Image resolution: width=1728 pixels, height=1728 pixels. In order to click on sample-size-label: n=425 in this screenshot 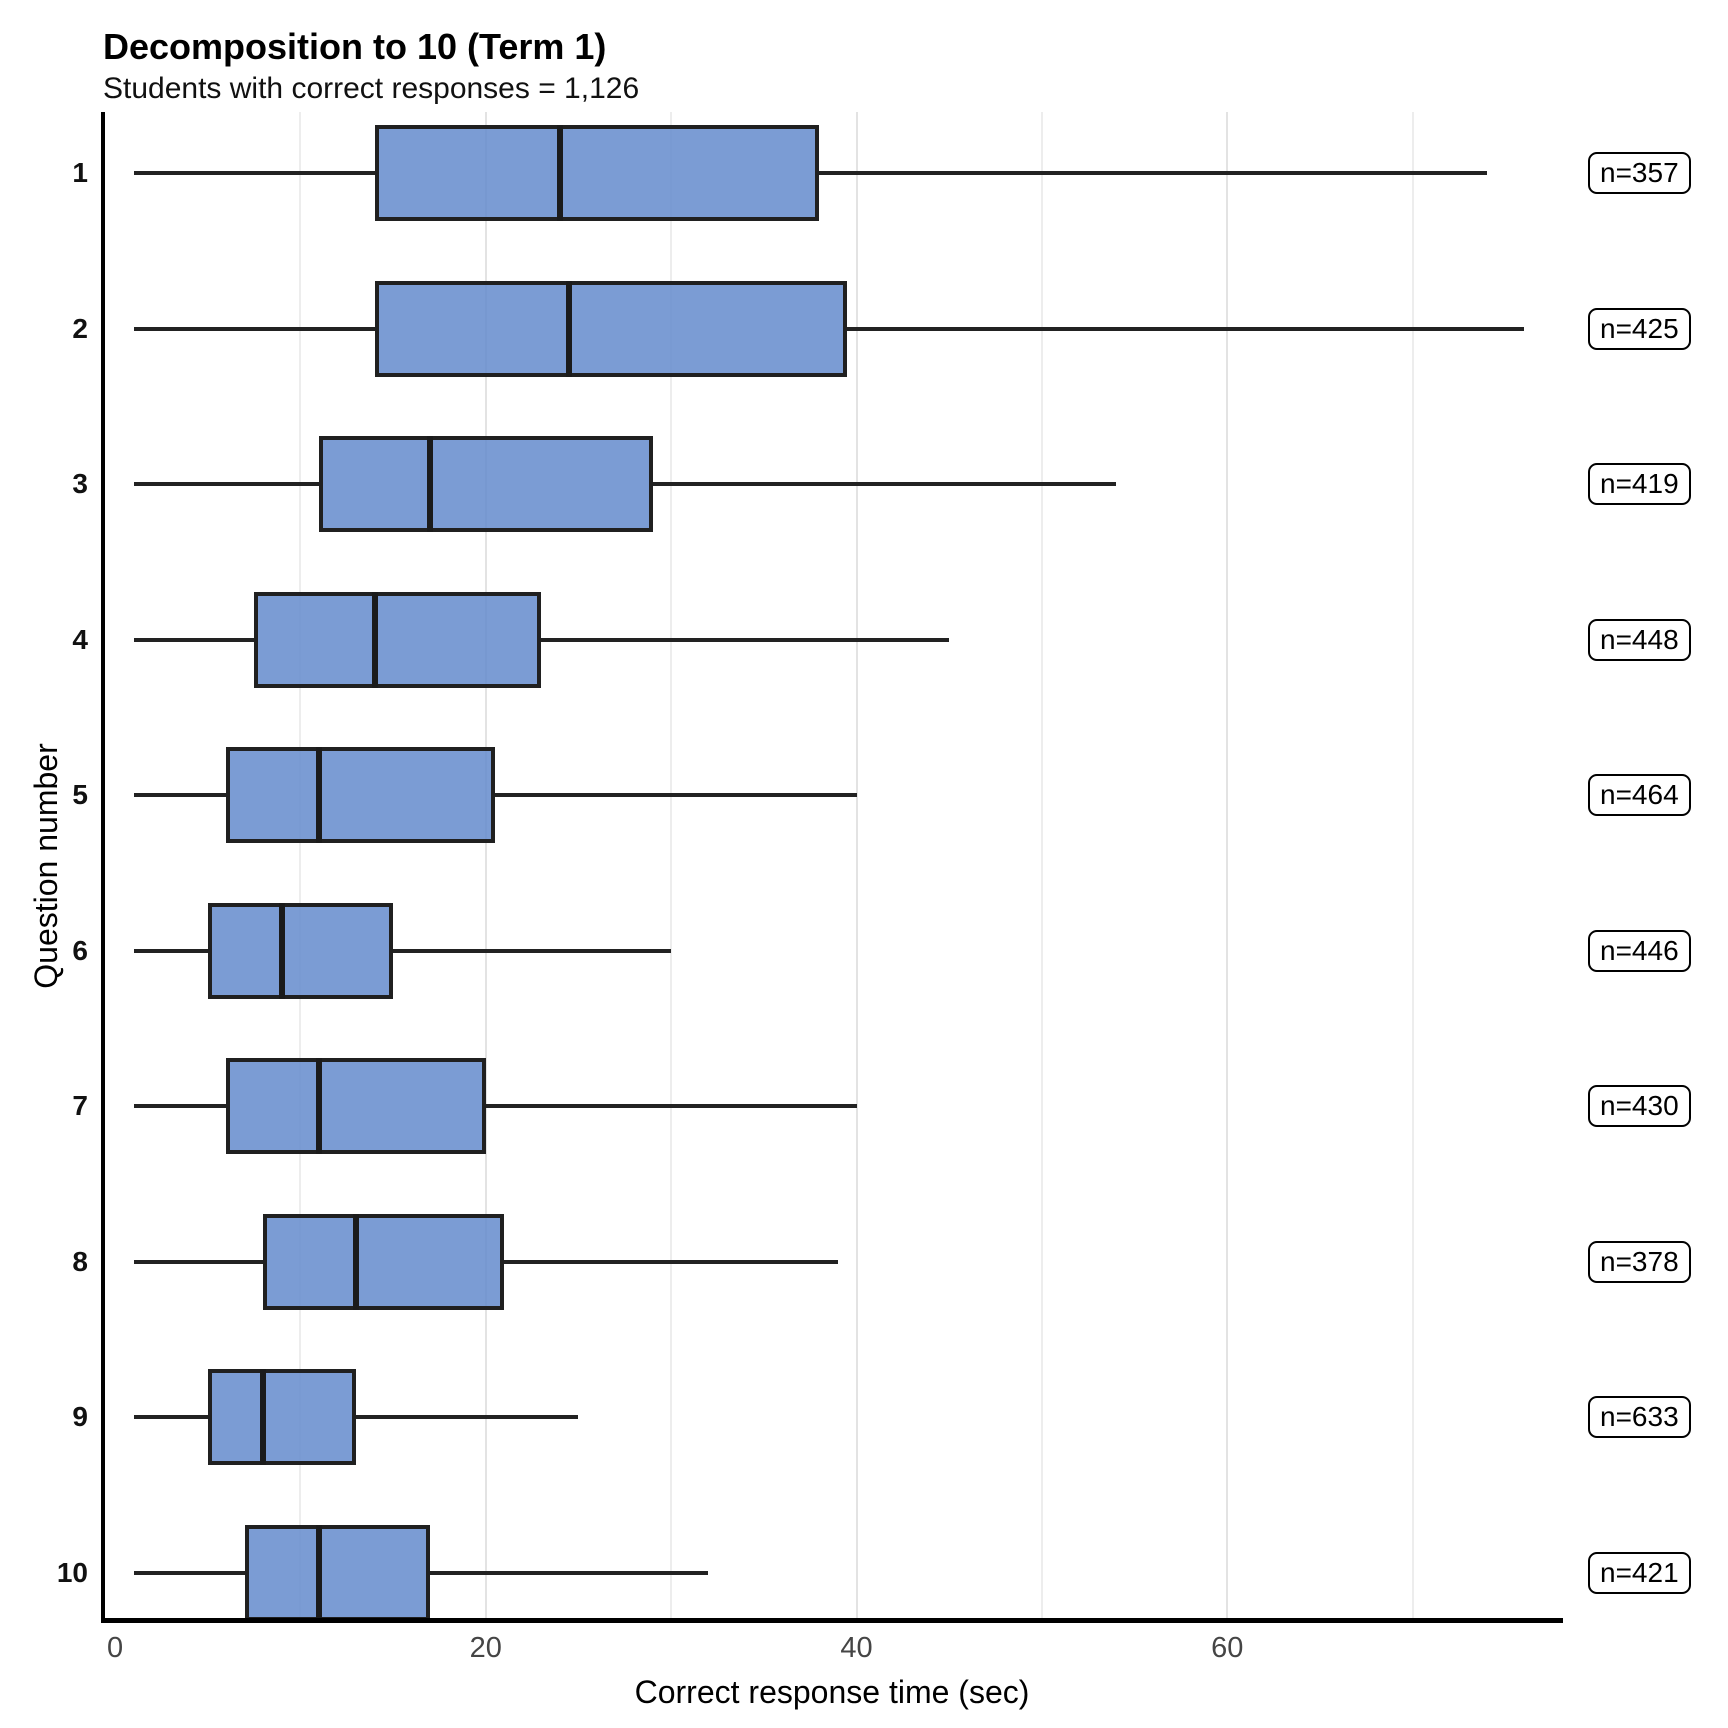, I will do `click(1639, 328)`.